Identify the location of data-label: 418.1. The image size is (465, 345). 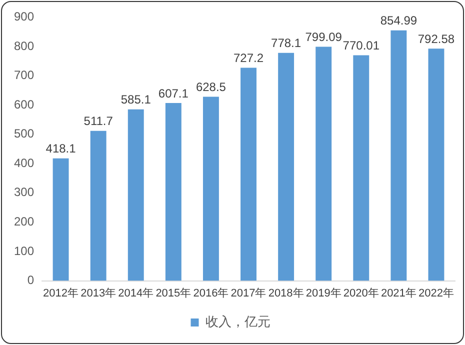
(61, 149).